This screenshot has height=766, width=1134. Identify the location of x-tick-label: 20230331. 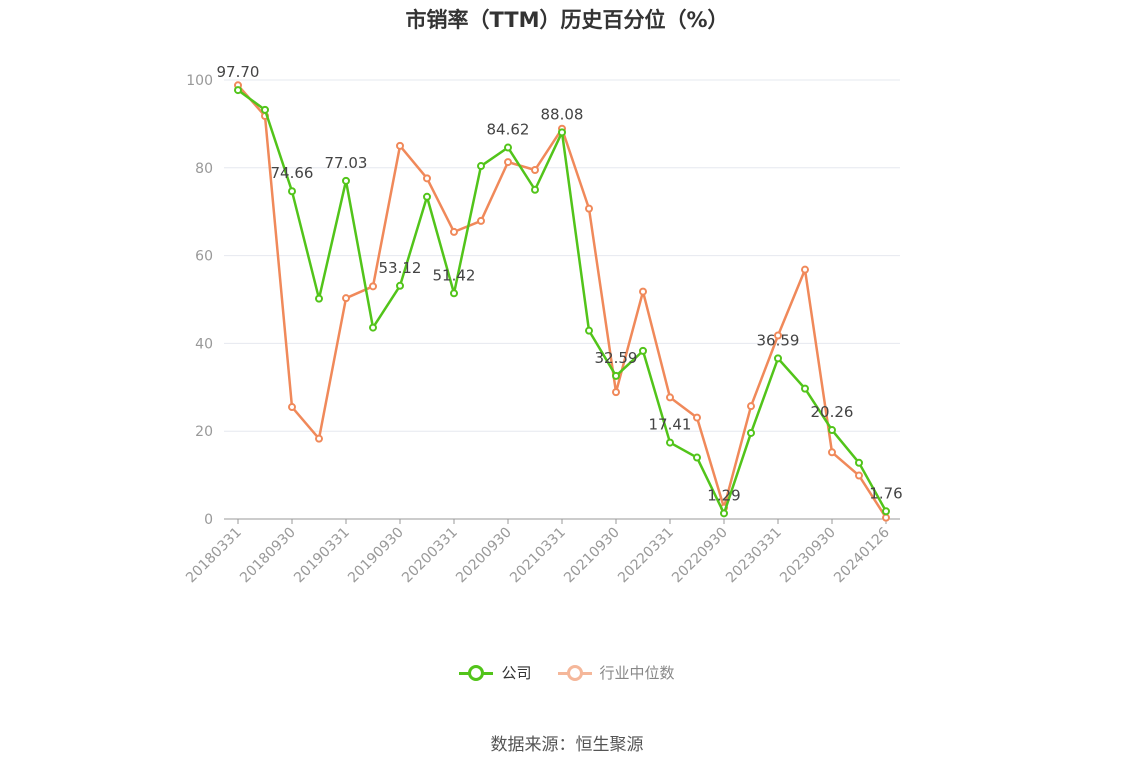
(754, 556).